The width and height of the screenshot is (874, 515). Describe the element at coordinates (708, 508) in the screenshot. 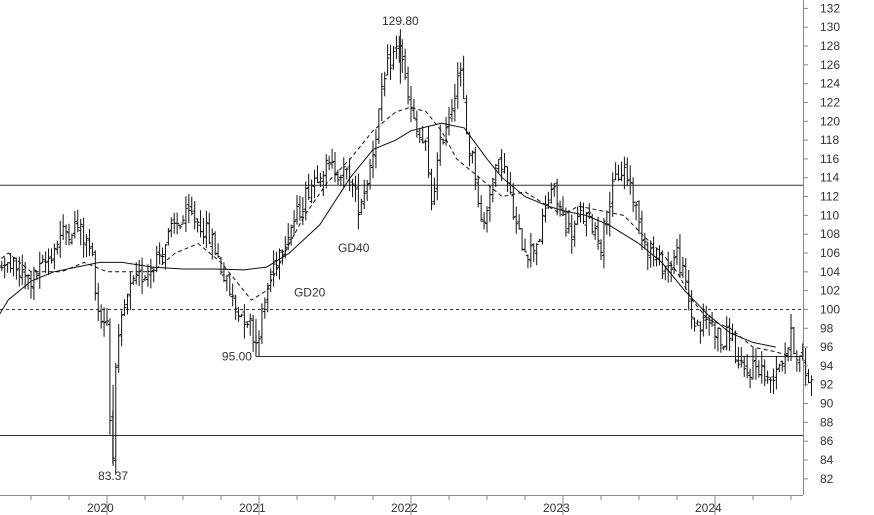

I see `x-tick-label: 2024` at that location.